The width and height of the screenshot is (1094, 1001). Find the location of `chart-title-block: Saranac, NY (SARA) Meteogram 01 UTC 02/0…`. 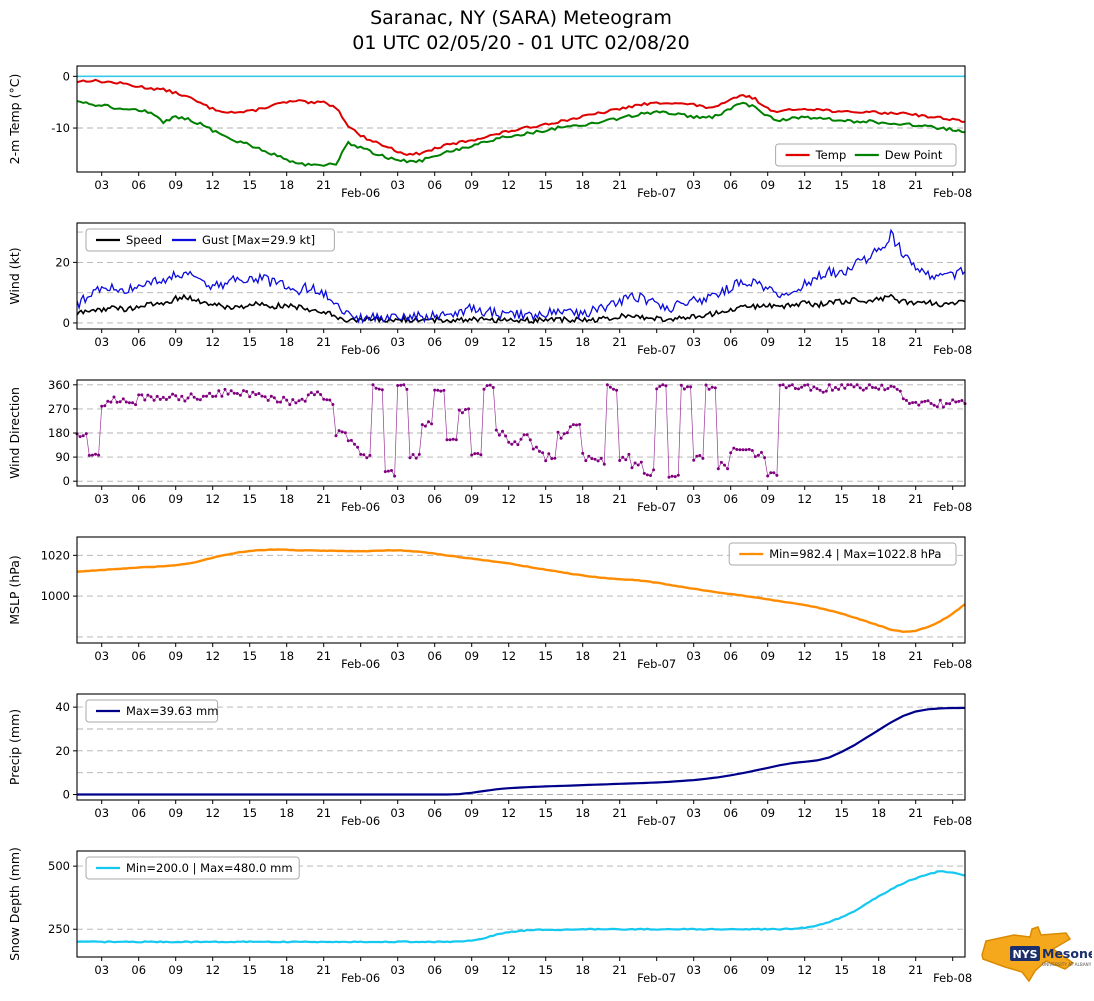

chart-title-block: Saranac, NY (SARA) Meteogram 01 UTC 02/0… is located at coordinates (521, 28).